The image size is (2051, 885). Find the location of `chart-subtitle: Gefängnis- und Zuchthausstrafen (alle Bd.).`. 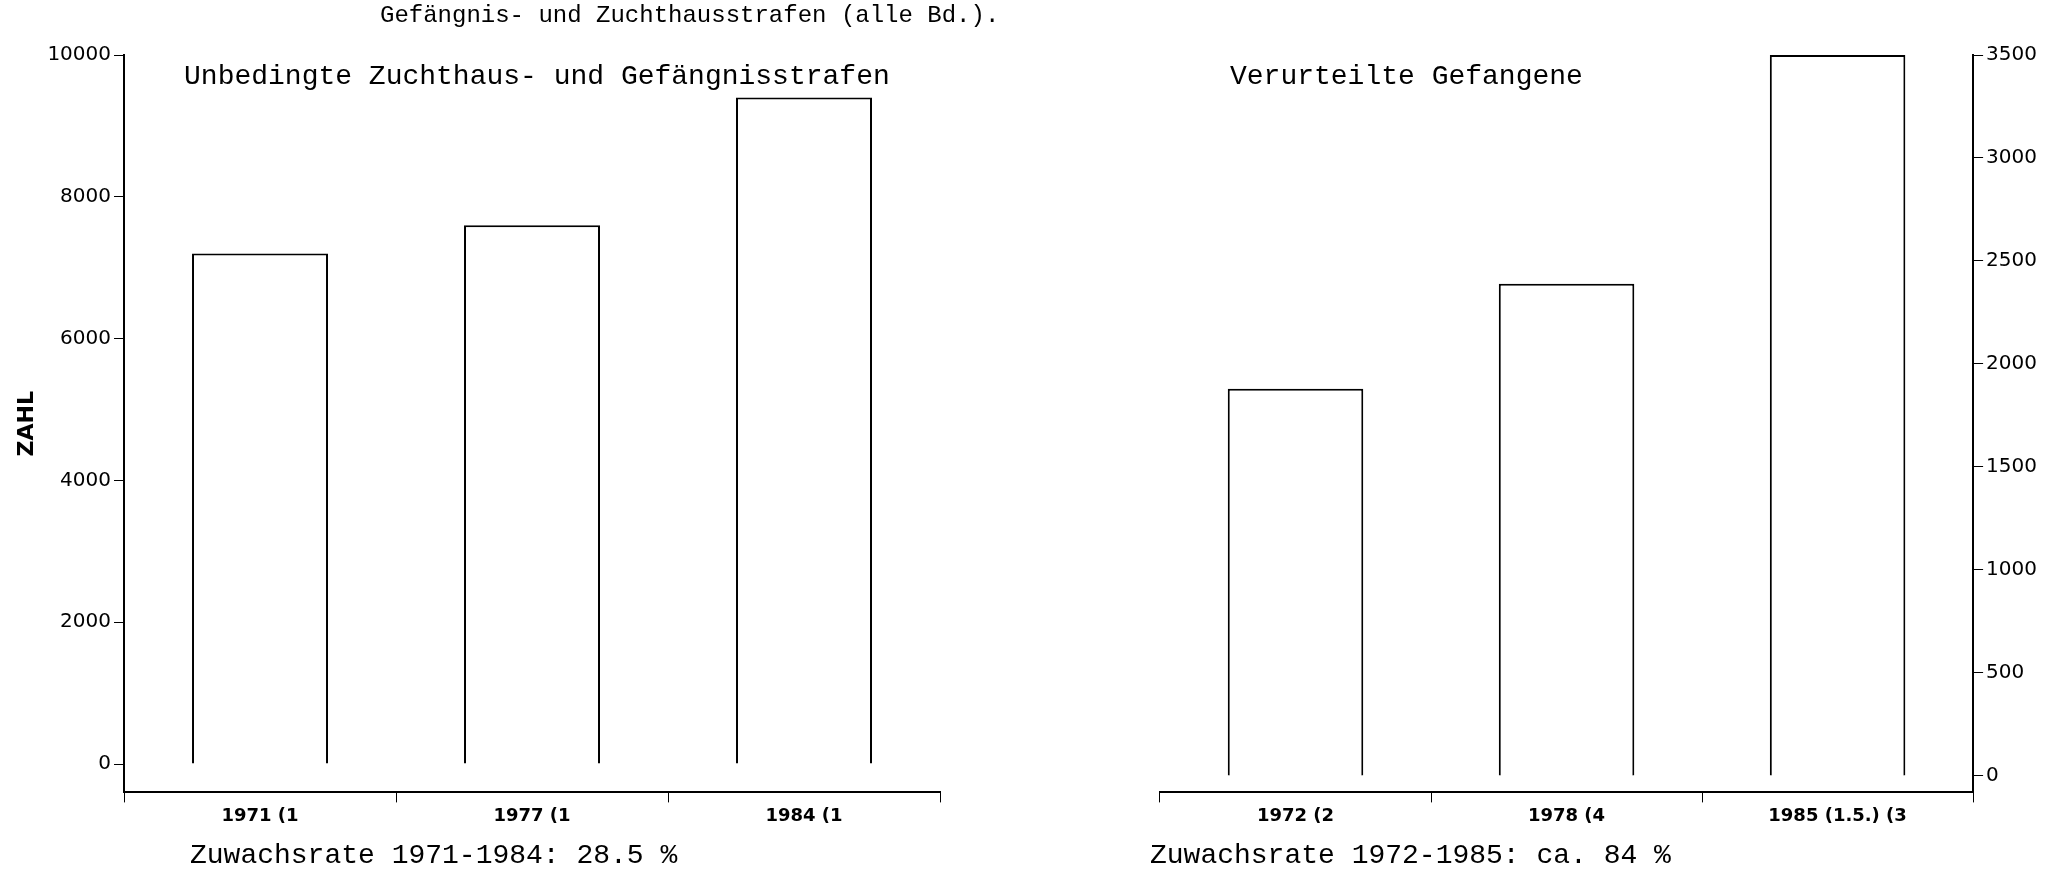

chart-subtitle: Gefängnis- und Zuchthausstrafen (alle Bd.). is located at coordinates (690, 15).